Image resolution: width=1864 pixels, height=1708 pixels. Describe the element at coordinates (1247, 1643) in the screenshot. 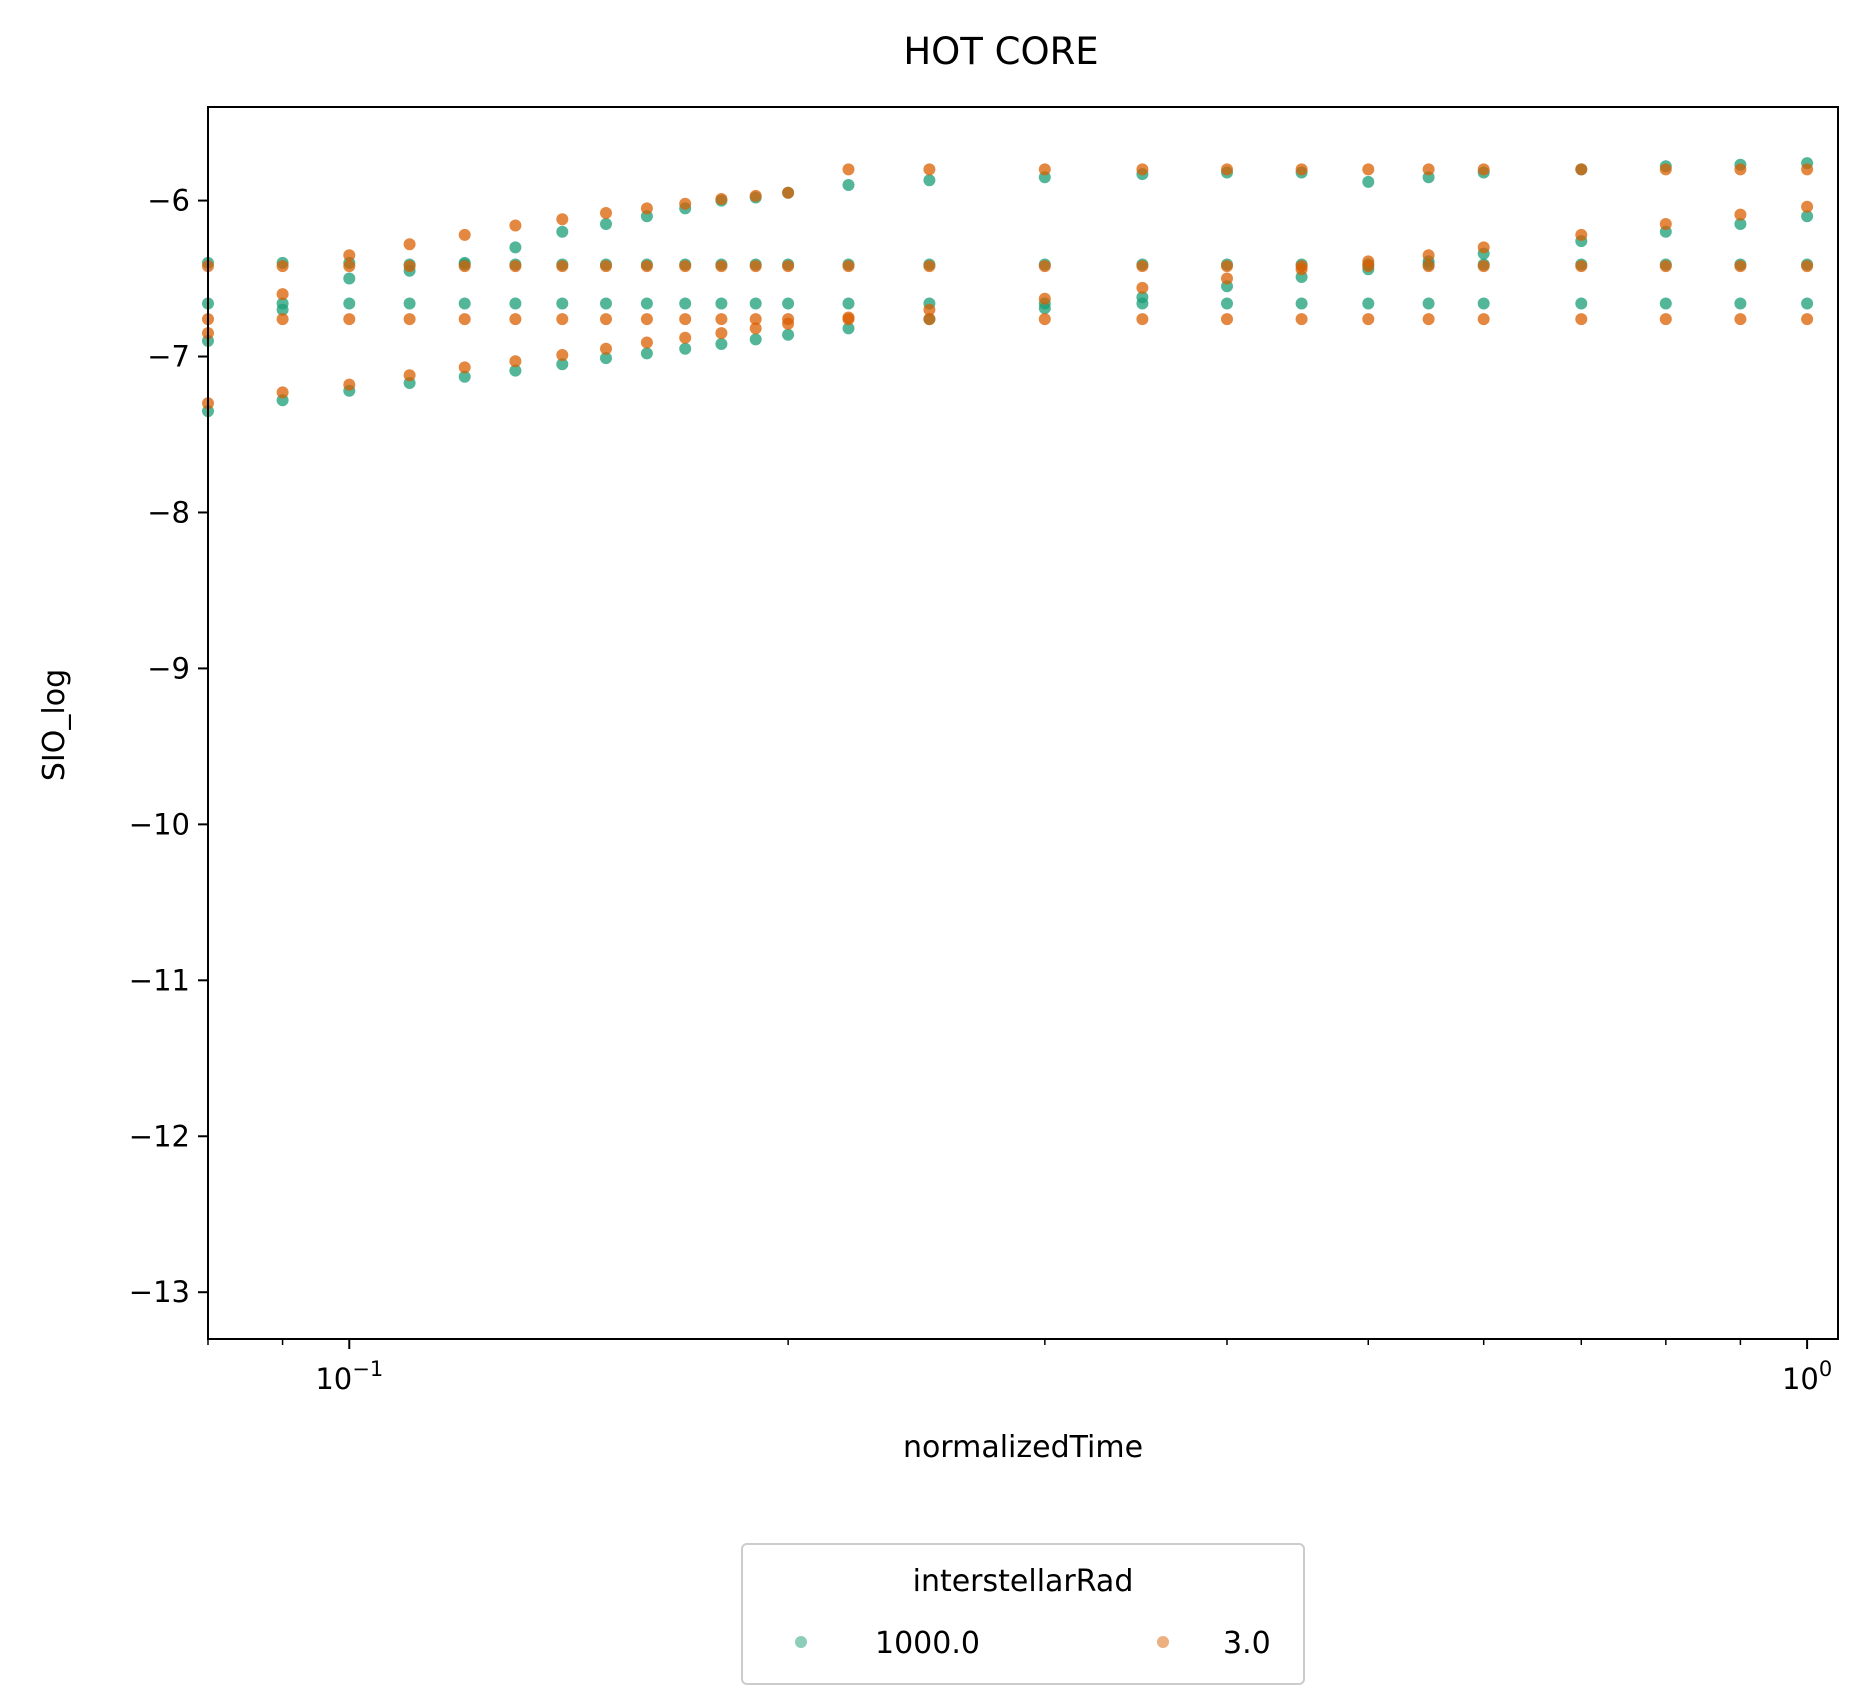

I see `legend-entry-3: 3.0` at that location.